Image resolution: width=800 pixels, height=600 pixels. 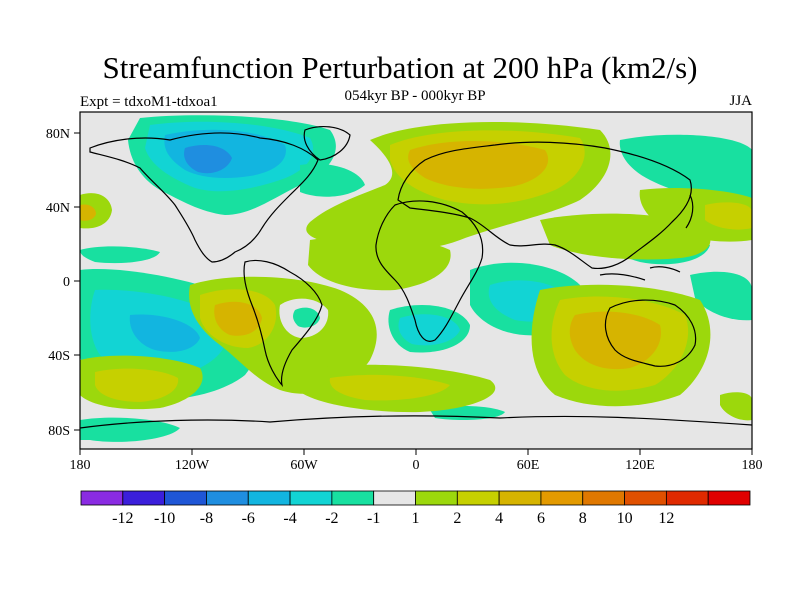 What do you see at coordinates (415, 508) in the screenshot?
I see `colorbar: -12 -10 -8 -6 -4 -2 -1 1 2 4 6 8 10 12` at bounding box center [415, 508].